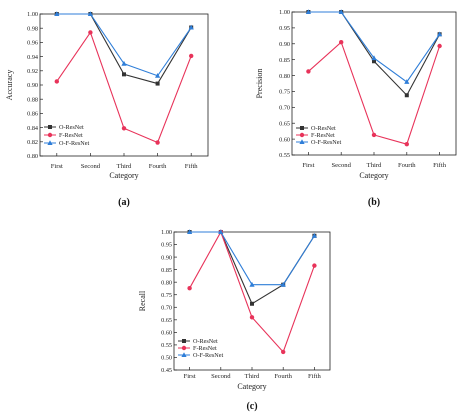  Describe the element at coordinates (32, 99) in the screenshot. I see `y-tick-label: 0.88` at that location.